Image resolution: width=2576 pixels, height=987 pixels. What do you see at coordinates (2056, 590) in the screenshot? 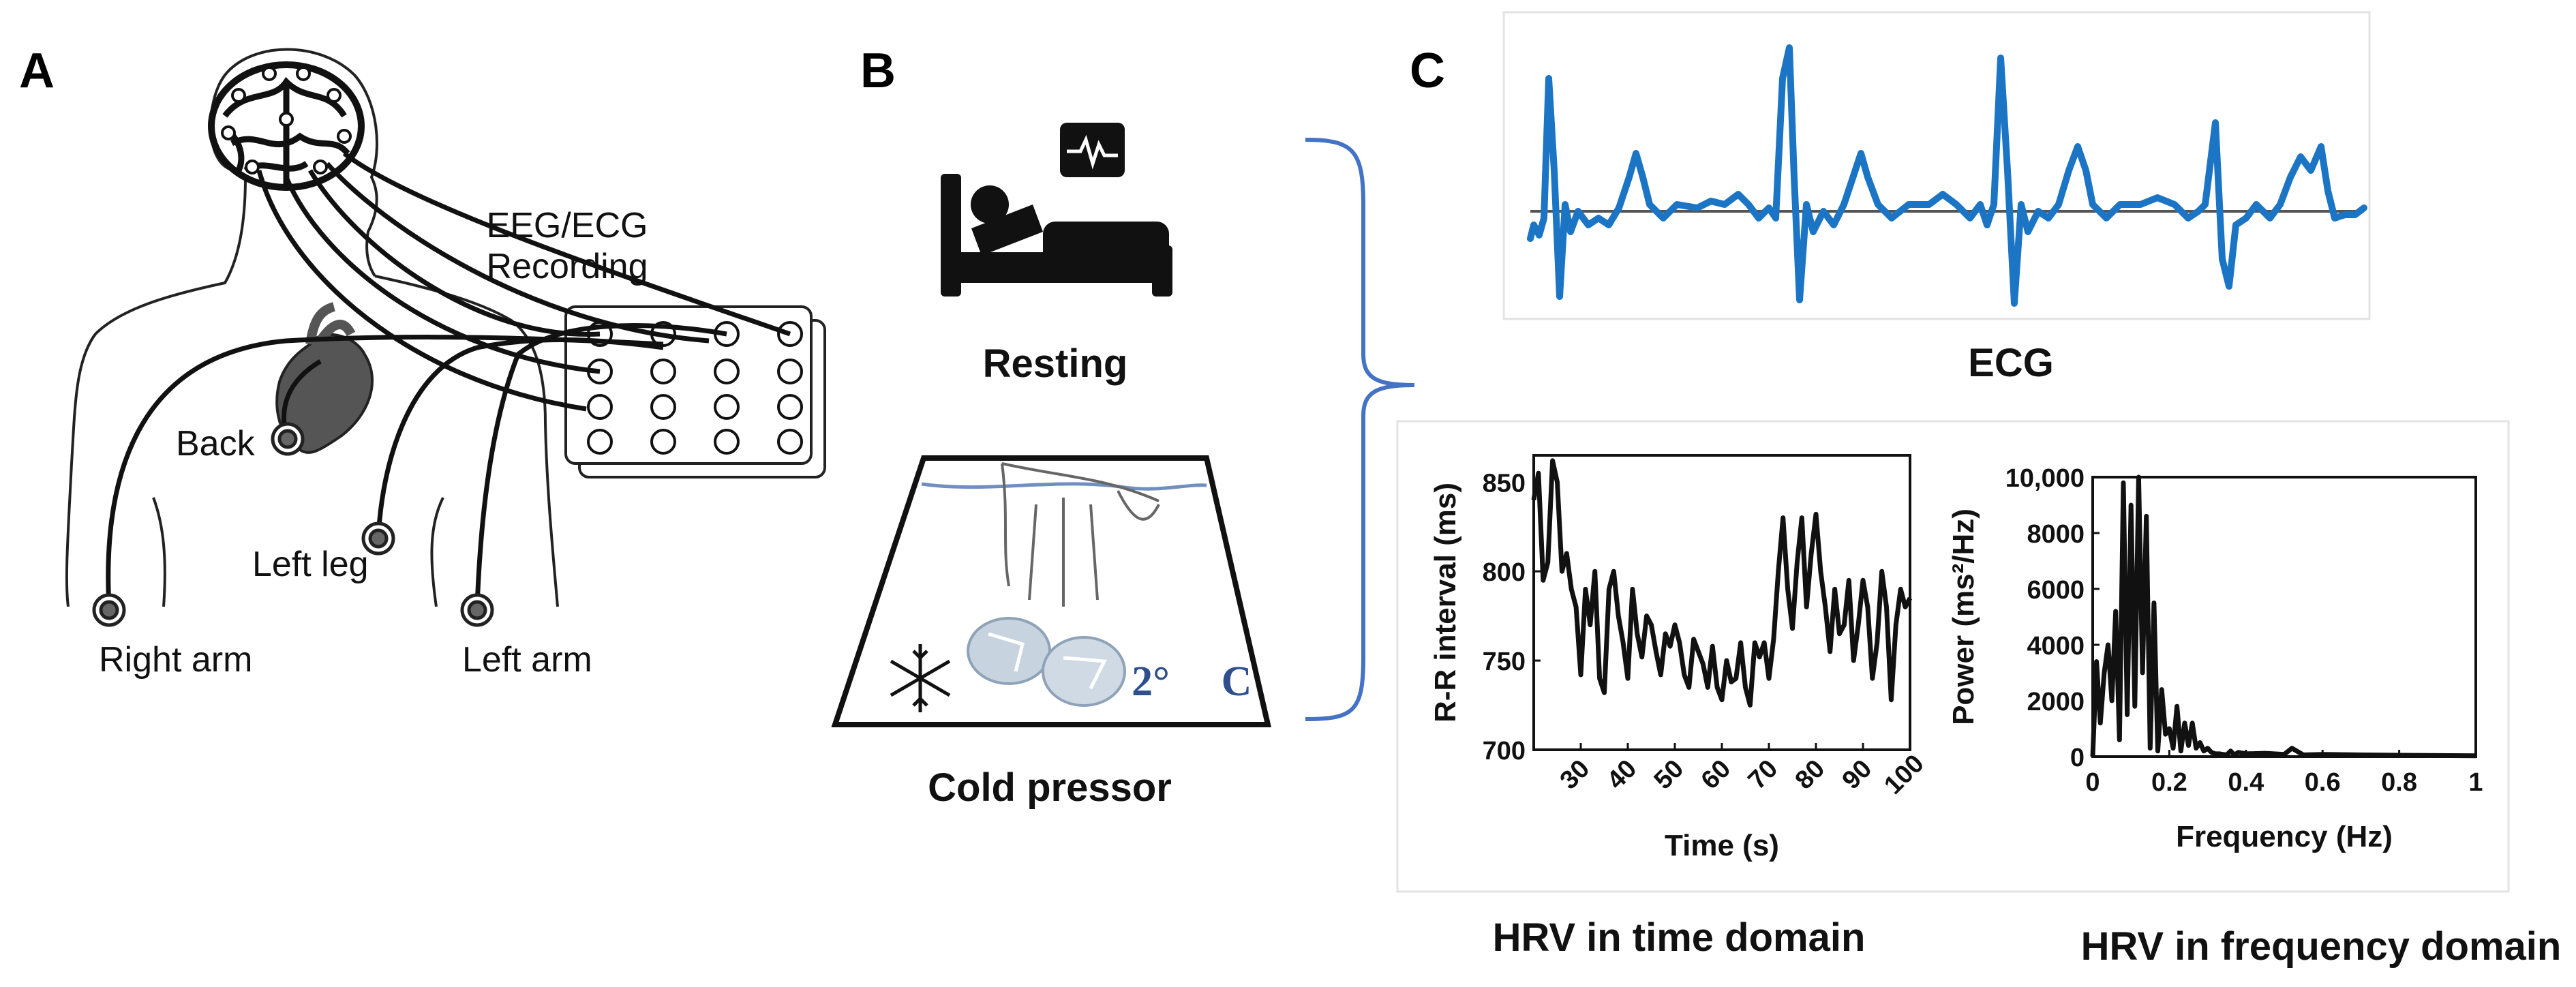
I see `freq-y-tick-label: 6000` at bounding box center [2056, 590].